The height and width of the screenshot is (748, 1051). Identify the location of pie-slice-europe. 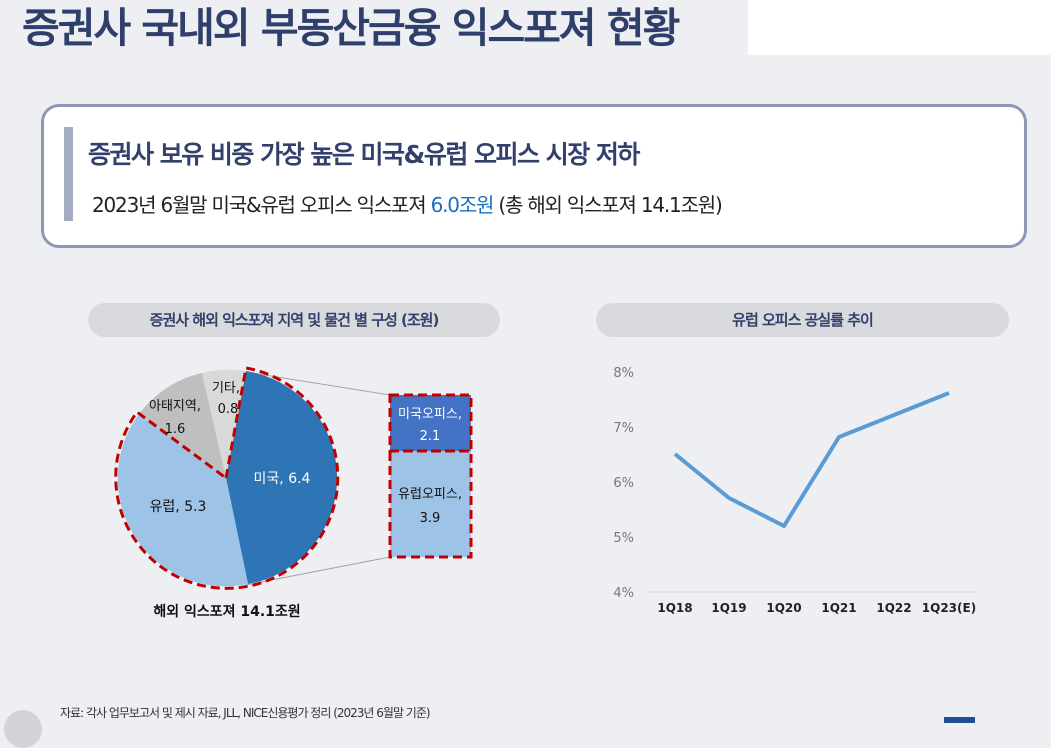
(182, 500).